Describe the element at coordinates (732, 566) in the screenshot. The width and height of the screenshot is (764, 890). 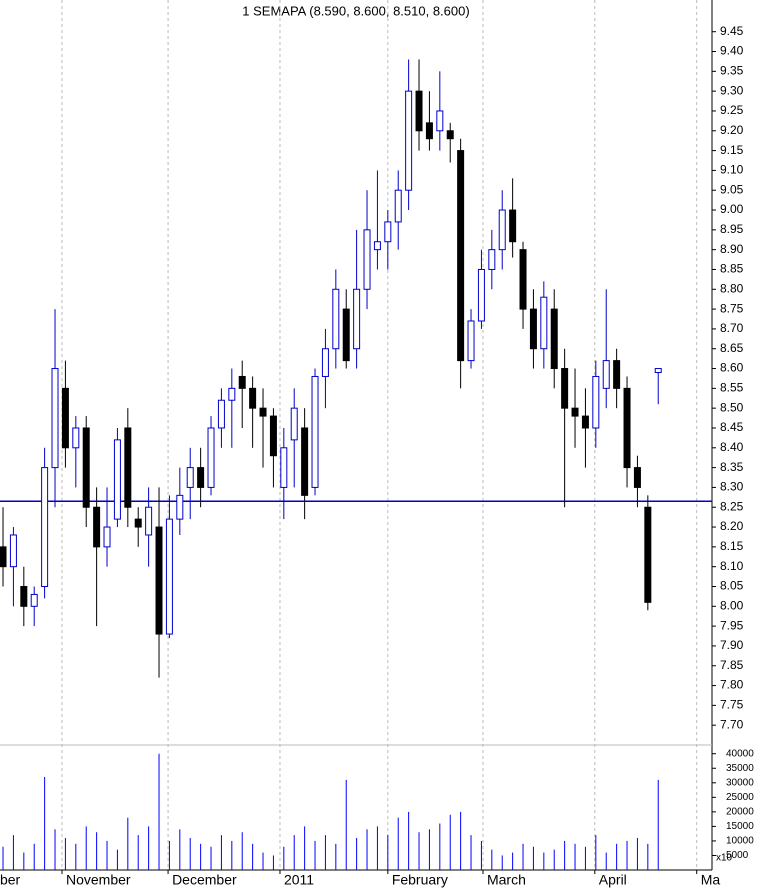
I see `y-tick-label: 8.10` at that location.